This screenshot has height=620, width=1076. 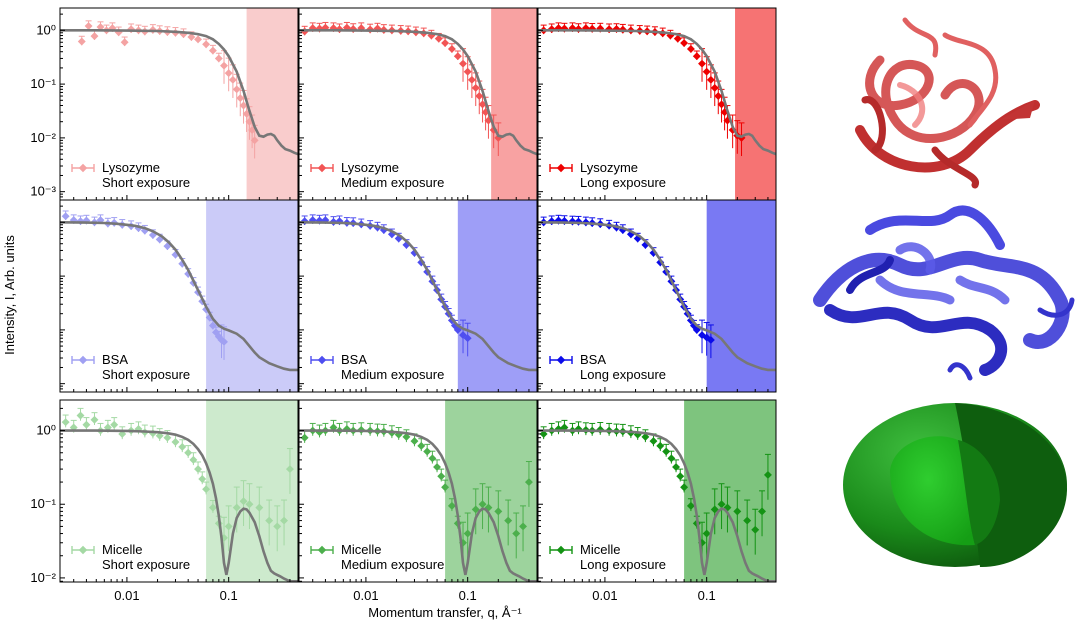 What do you see at coordinates (43, 191) in the screenshot?
I see `y-tick-label: 10⁻³` at bounding box center [43, 191].